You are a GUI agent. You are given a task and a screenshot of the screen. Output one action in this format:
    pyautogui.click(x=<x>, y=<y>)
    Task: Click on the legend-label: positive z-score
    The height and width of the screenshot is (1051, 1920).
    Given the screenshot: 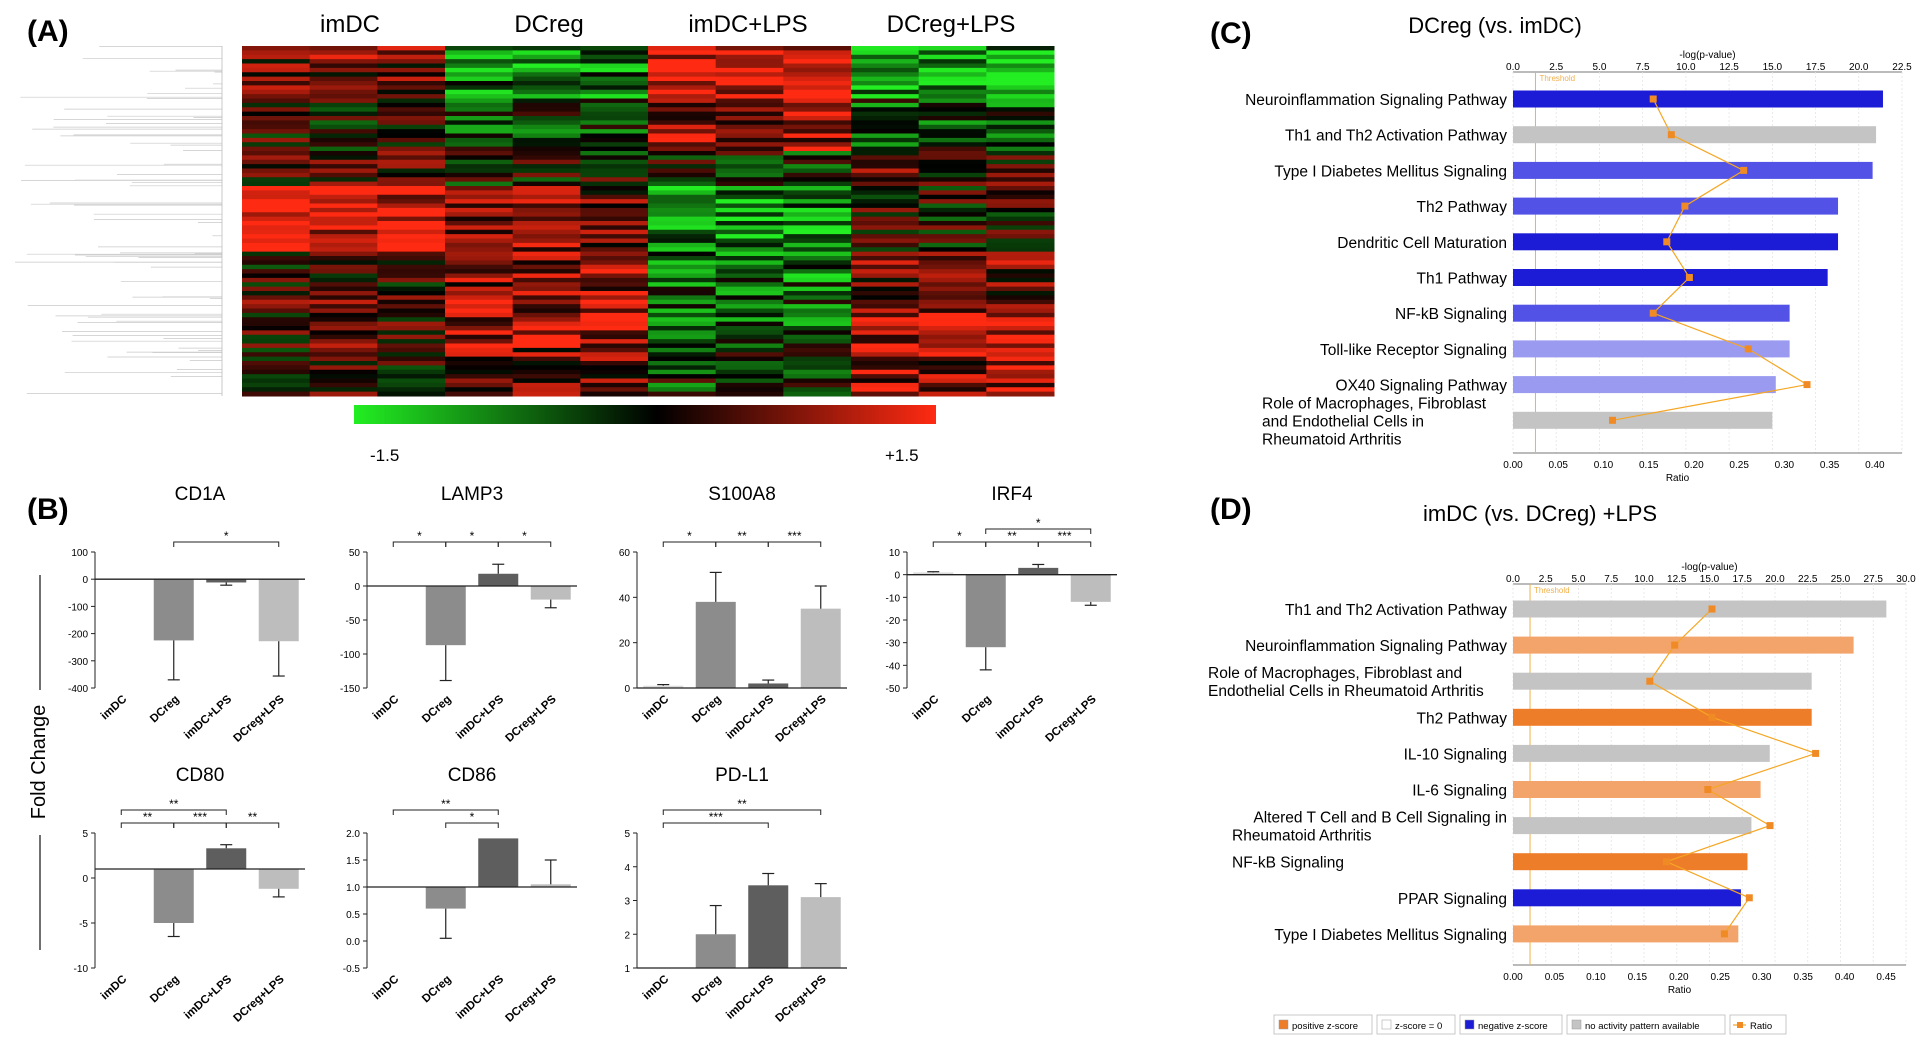 What is the action you would take?
    pyautogui.click(x=1325, y=1026)
    